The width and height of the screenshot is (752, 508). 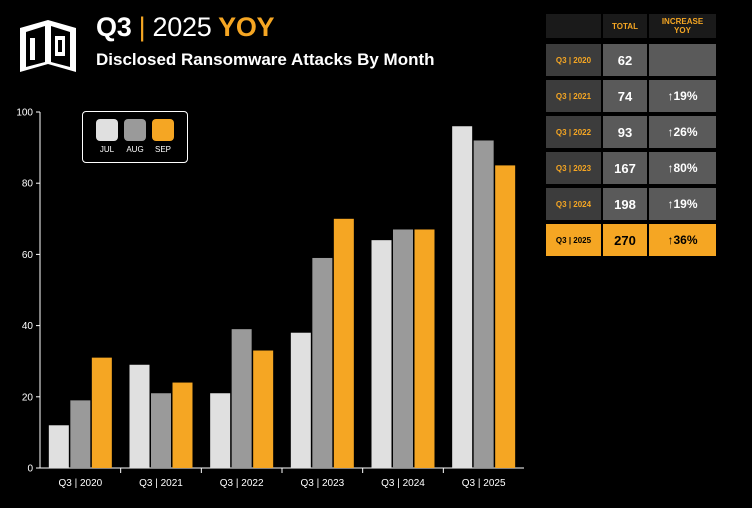 I want to click on table-row-total: 167, so click(x=625, y=168).